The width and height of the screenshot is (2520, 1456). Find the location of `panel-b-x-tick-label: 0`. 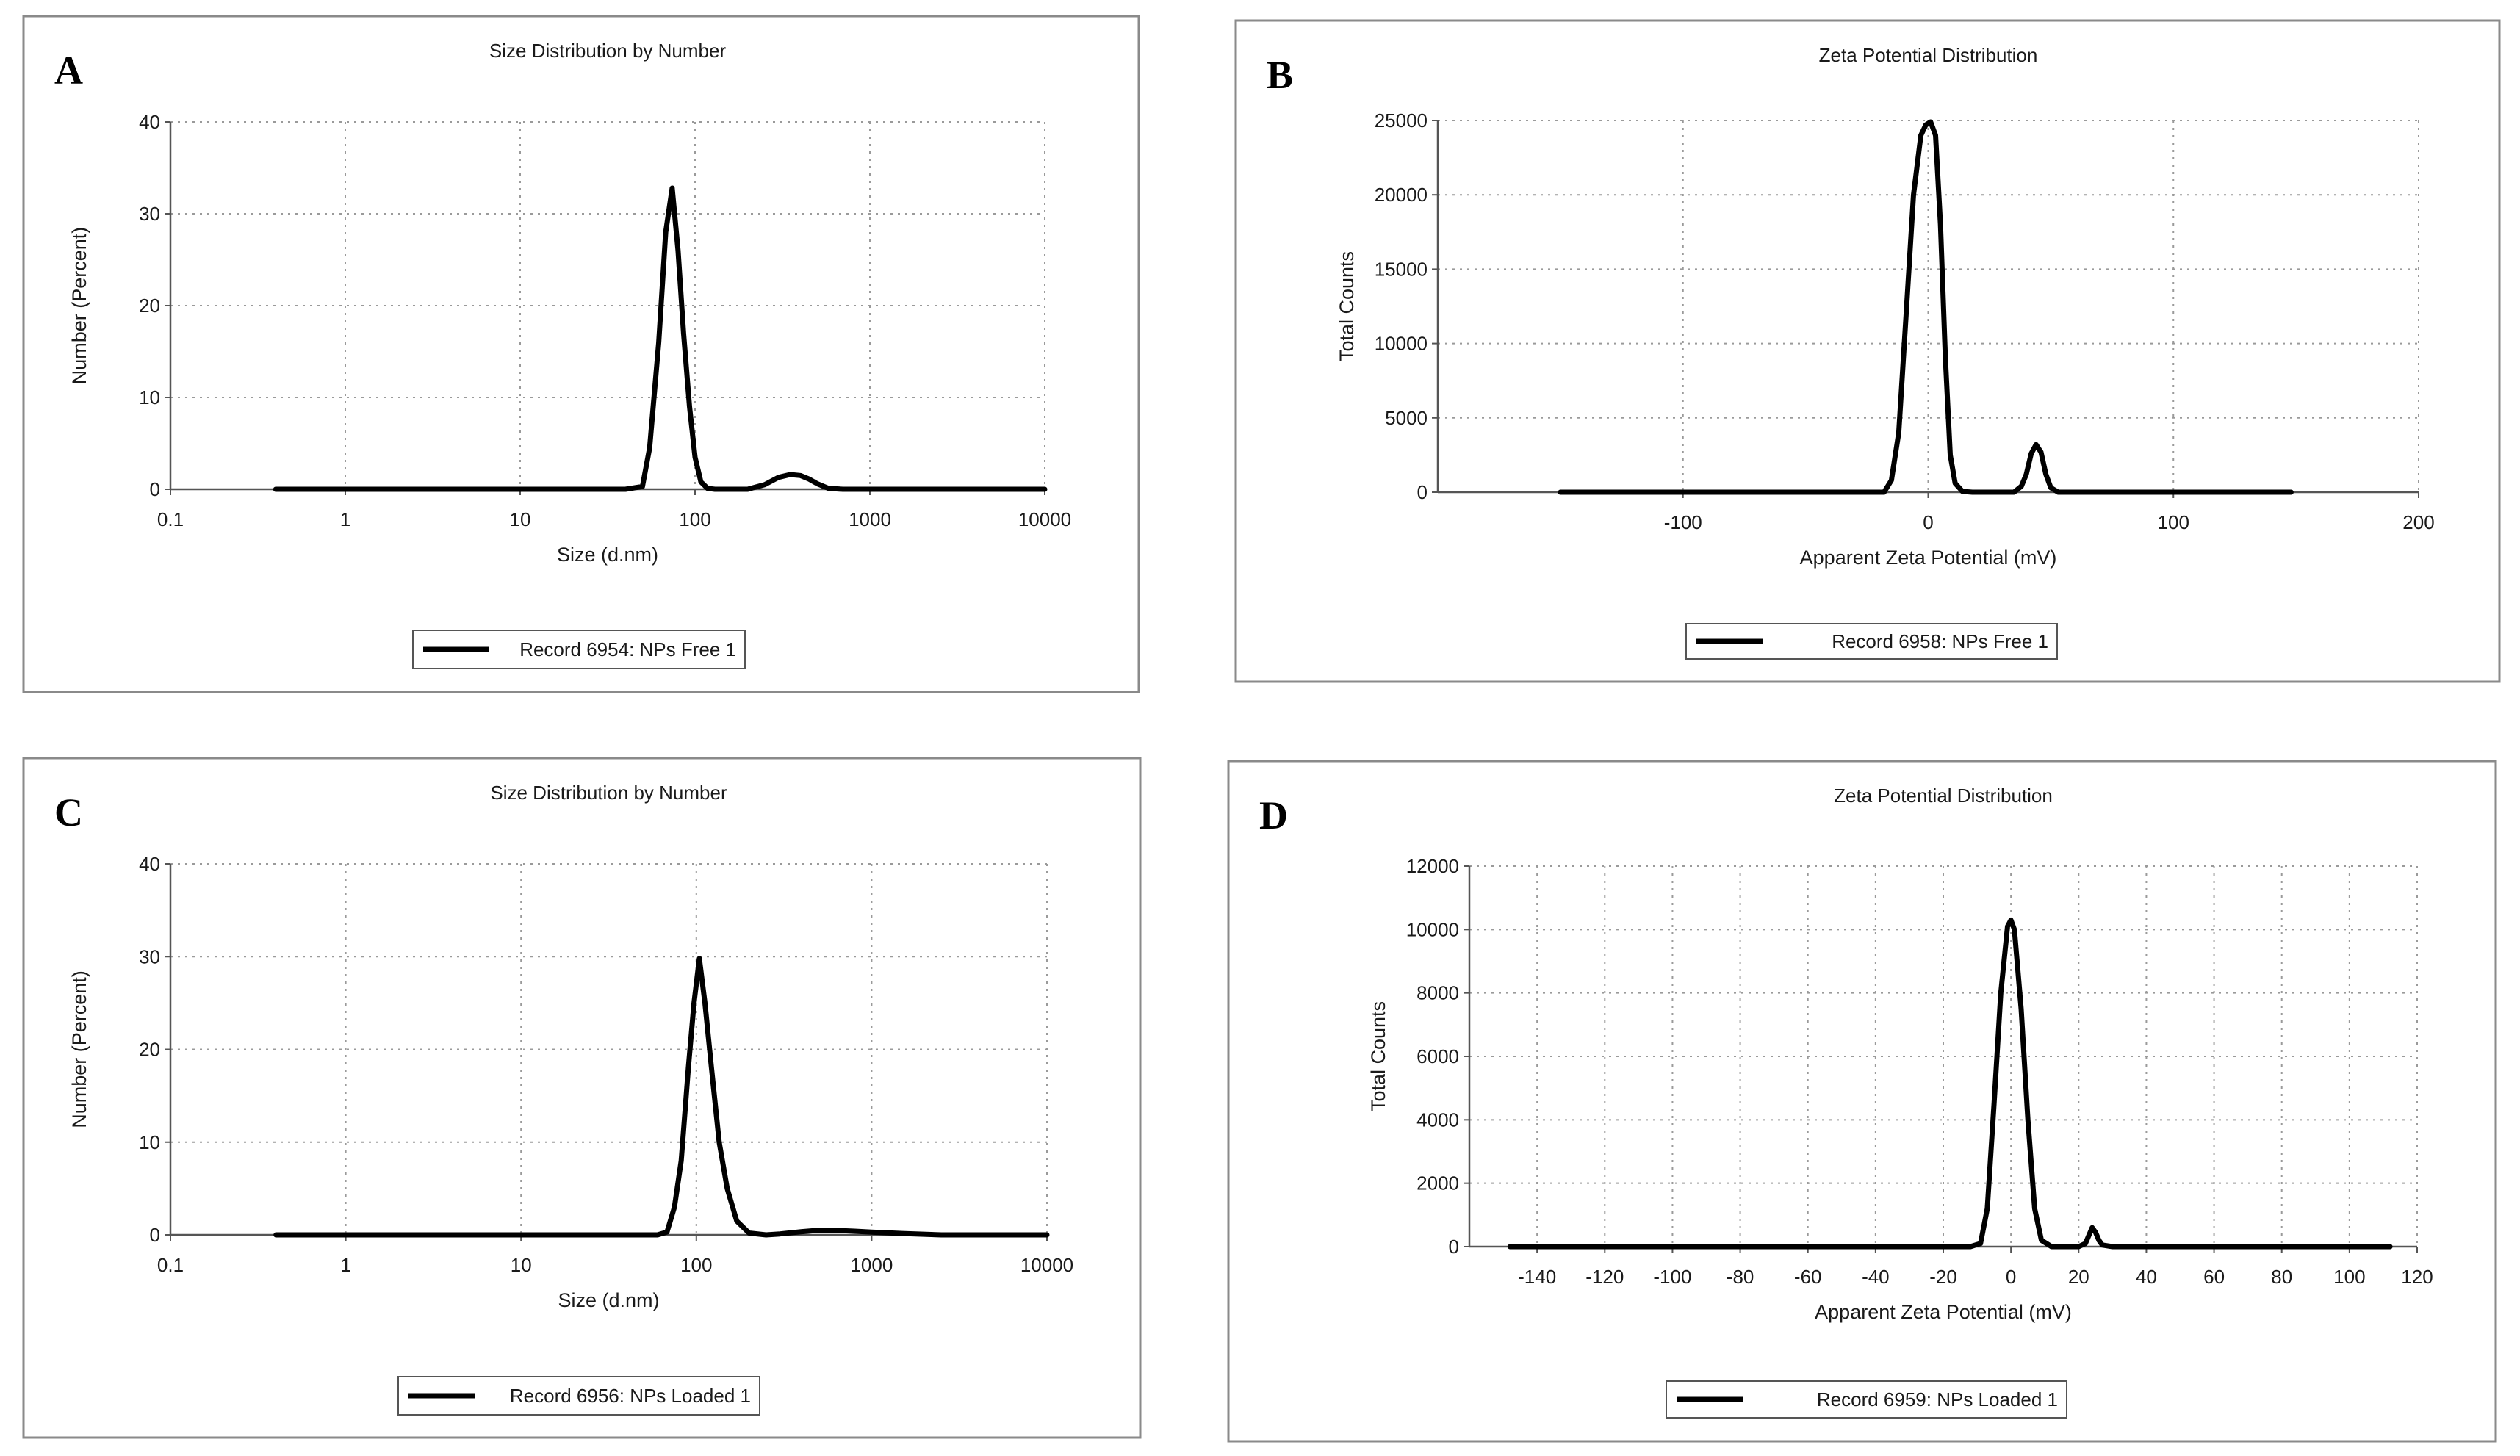

panel-b-x-tick-label: 0 is located at coordinates (1928, 522).